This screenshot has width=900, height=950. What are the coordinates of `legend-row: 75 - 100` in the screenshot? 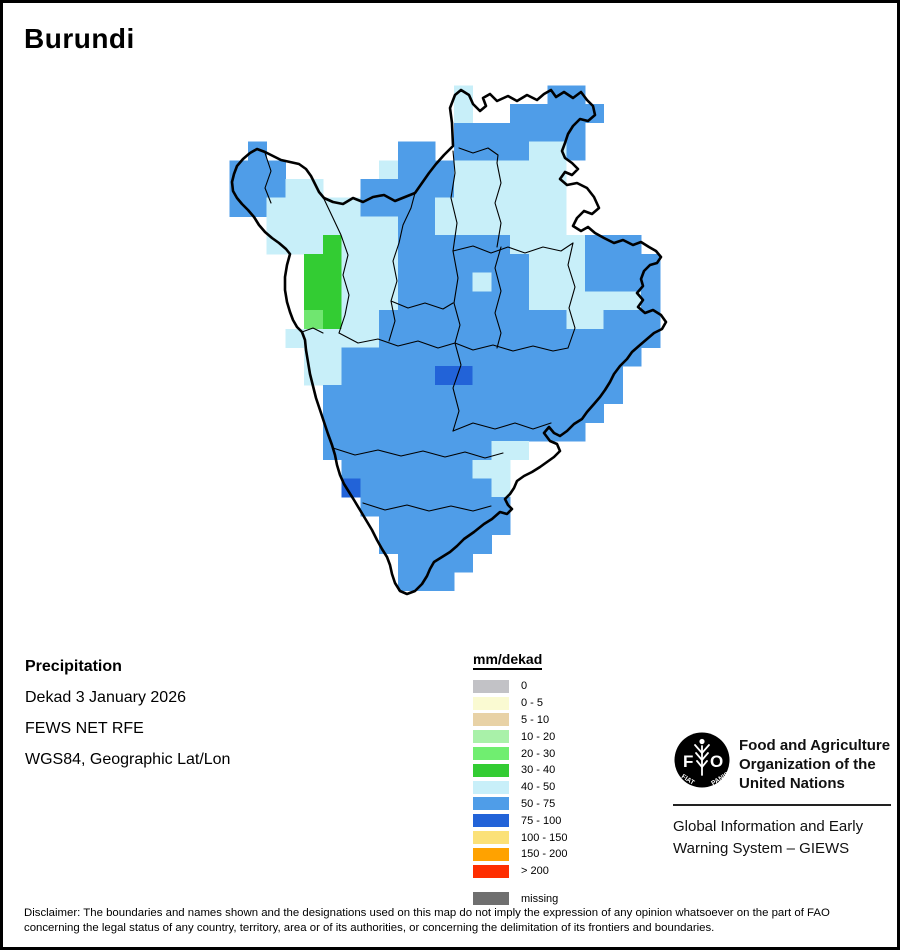 It's located at (568, 820).